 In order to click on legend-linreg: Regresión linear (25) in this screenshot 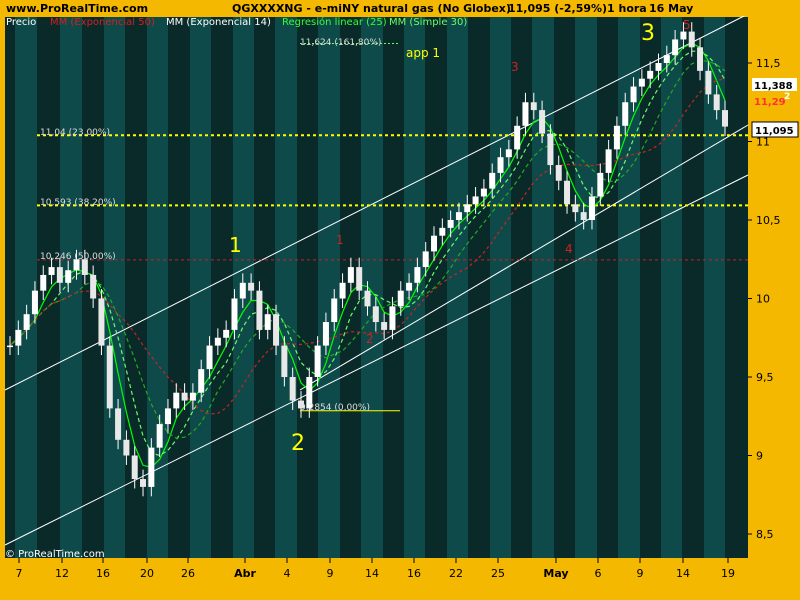, I will do `click(334, 22)`.